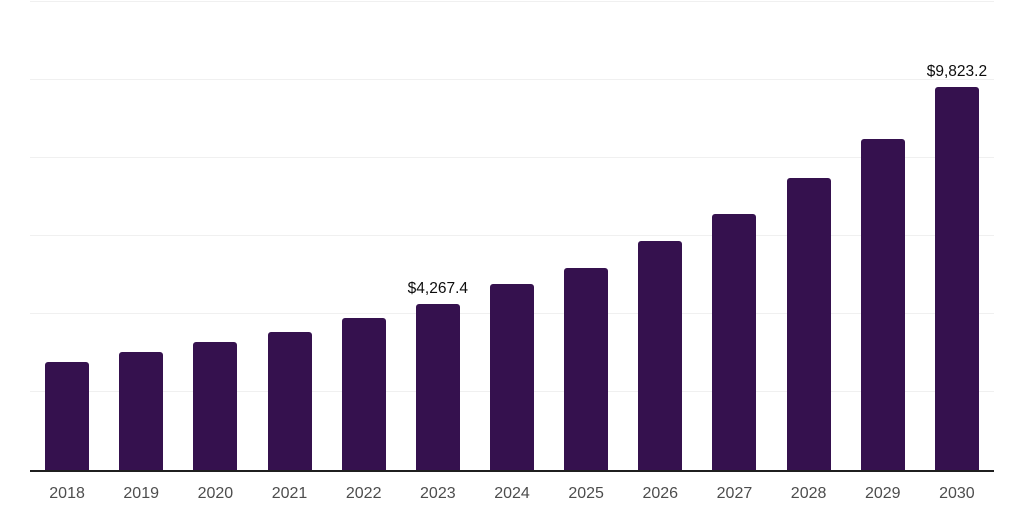  I want to click on bar-2019, so click(141, 411).